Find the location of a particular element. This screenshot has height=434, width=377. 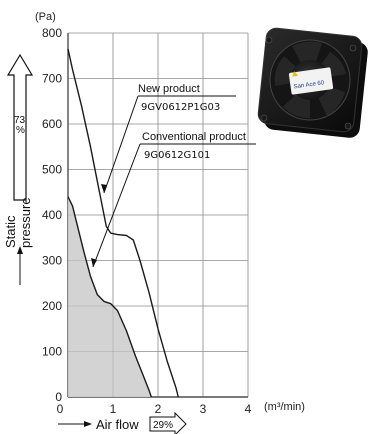

y-tick-label: 200 is located at coordinates (52, 306).